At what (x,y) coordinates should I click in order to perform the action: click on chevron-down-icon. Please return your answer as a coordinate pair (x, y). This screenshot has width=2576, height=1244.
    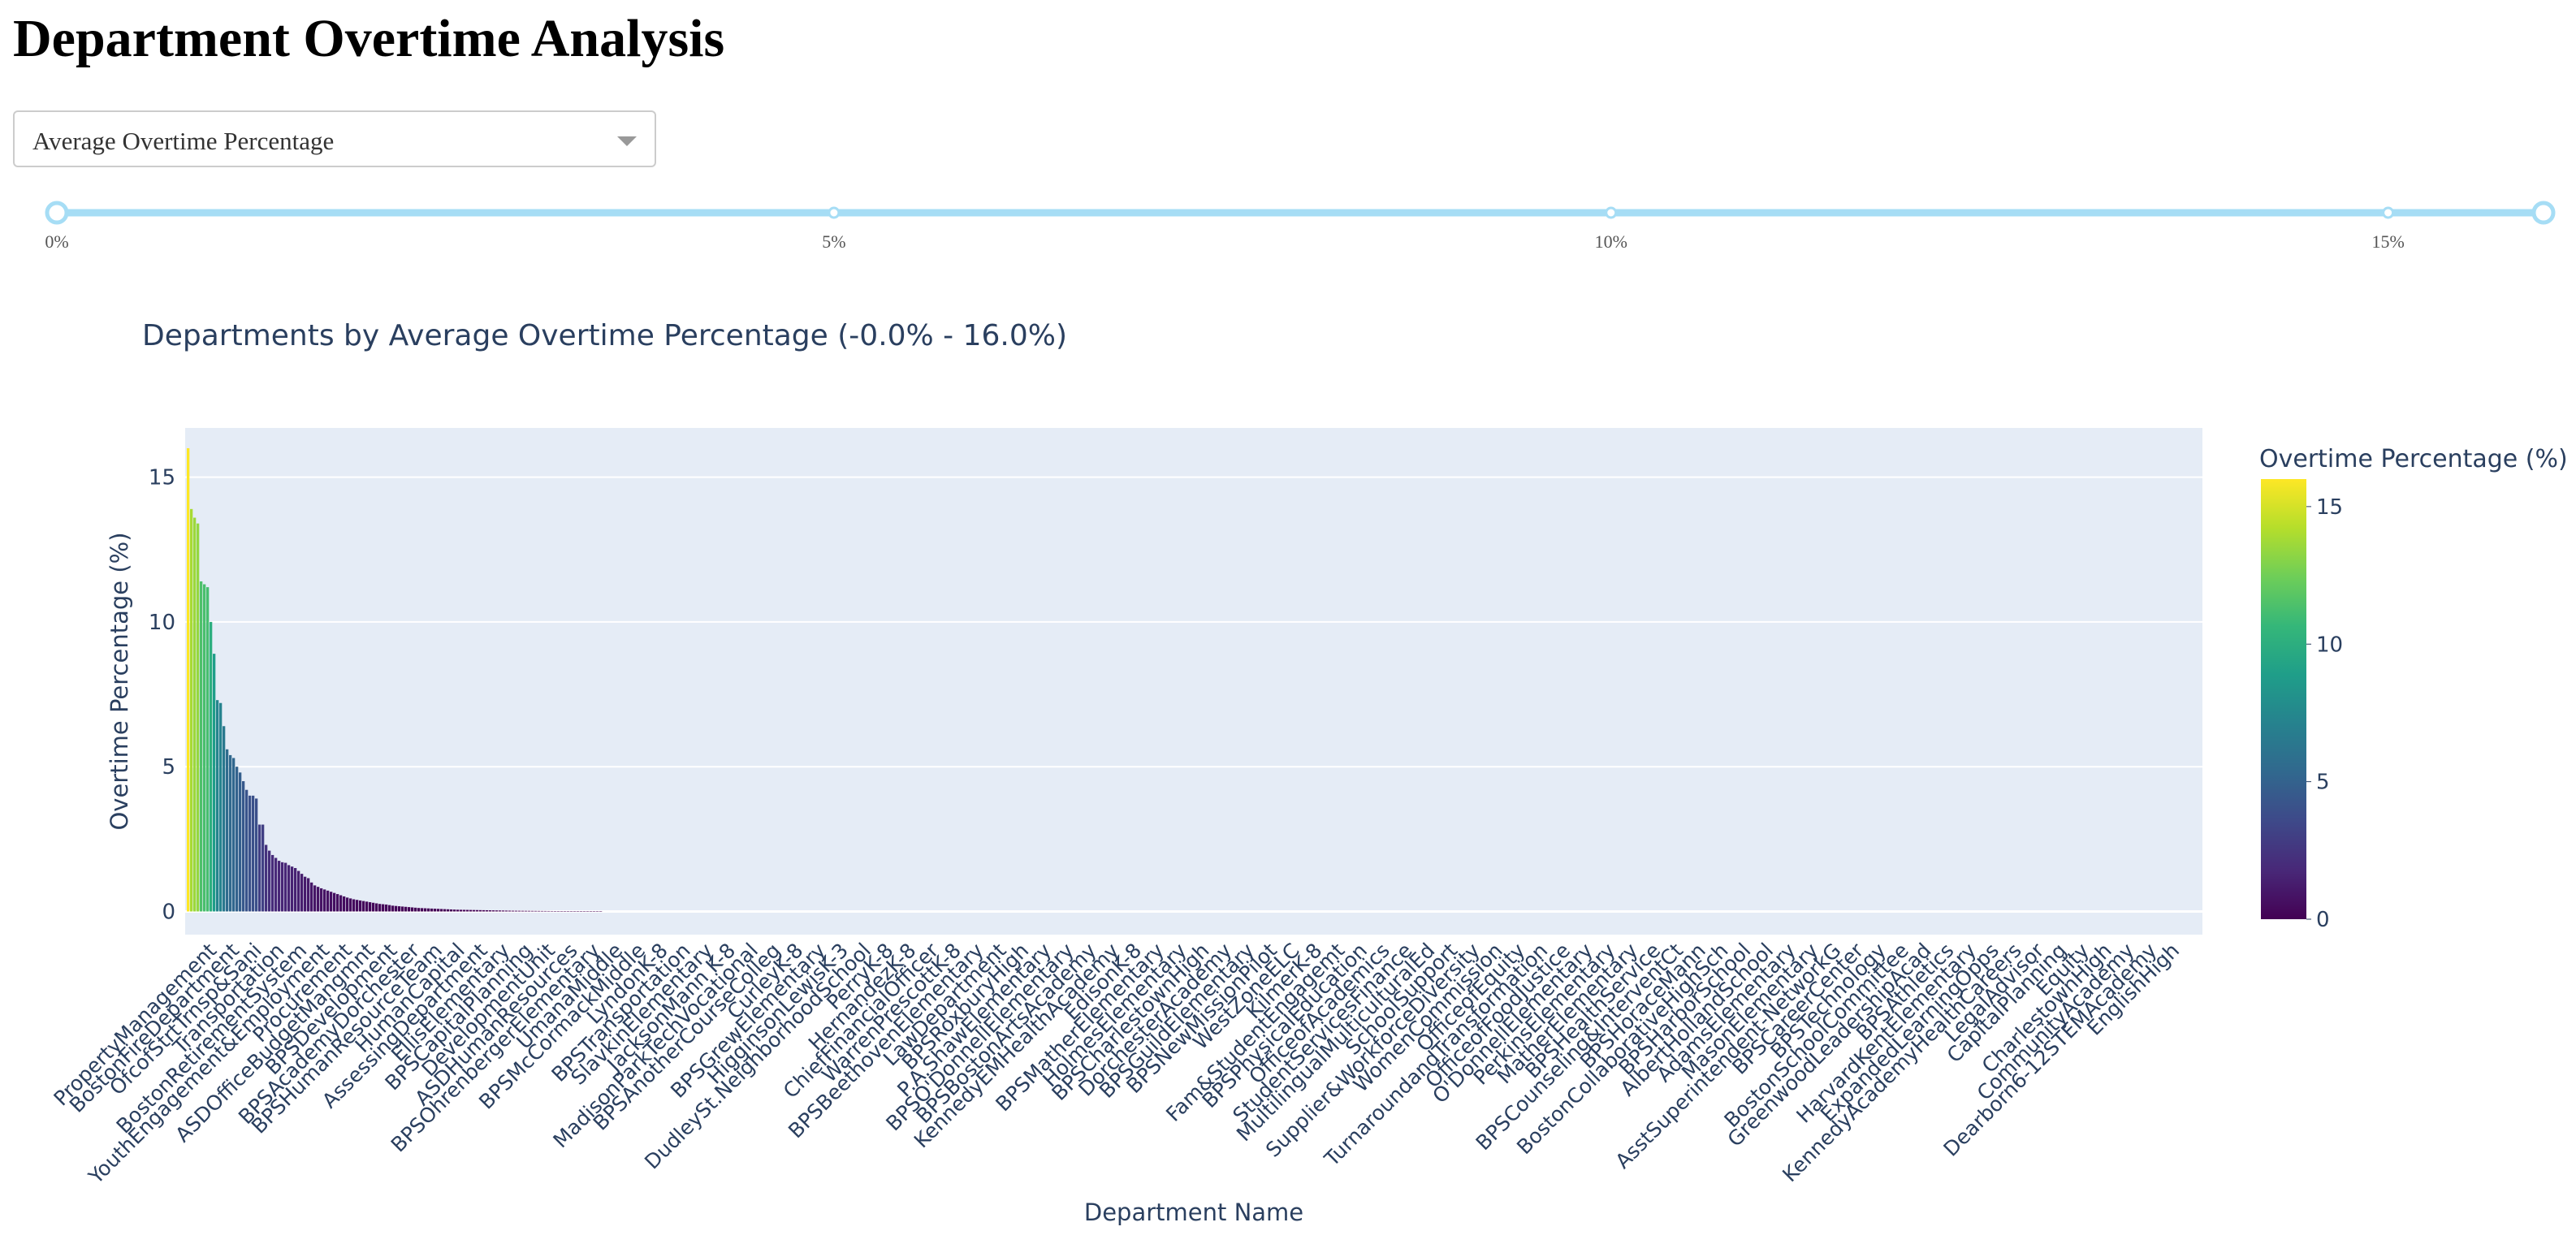
    Looking at the image, I should click on (627, 141).